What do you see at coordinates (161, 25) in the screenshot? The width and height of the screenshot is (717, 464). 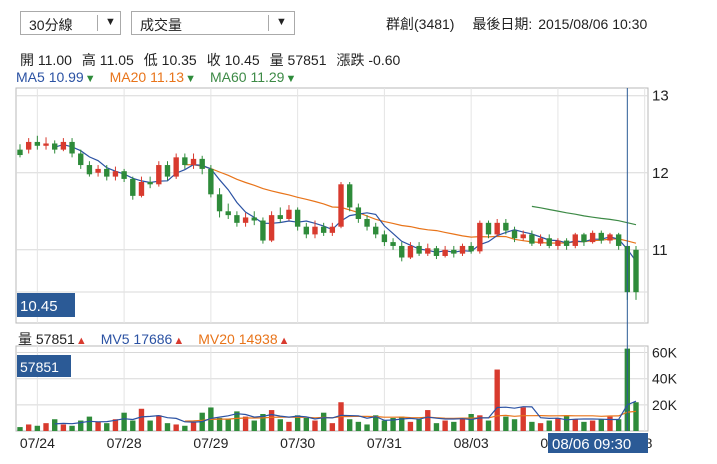 I see `indicator-select-value: 成交量` at bounding box center [161, 25].